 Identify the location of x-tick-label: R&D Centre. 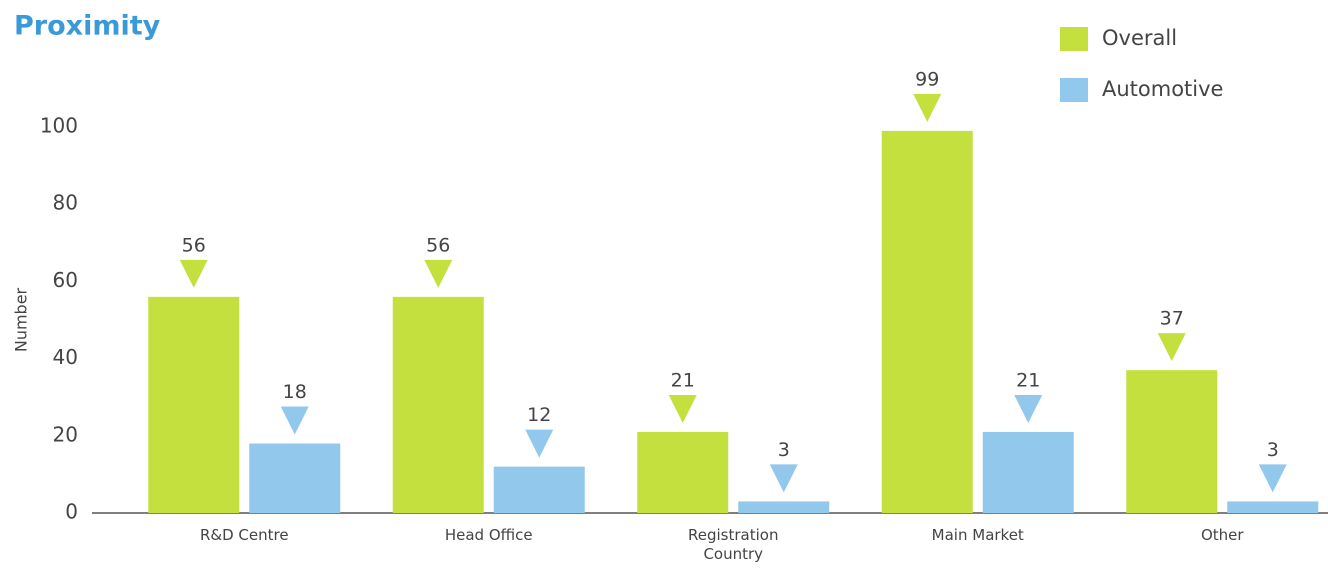
(244, 535).